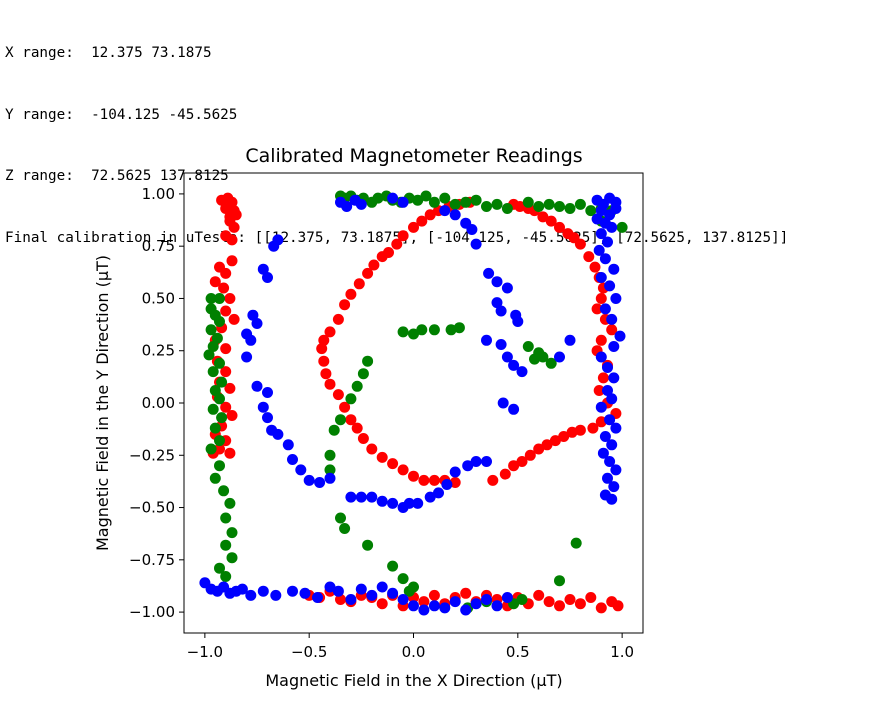  Describe the element at coordinates (158, 403) in the screenshot. I see `y-tick-label: 0.00` at that location.